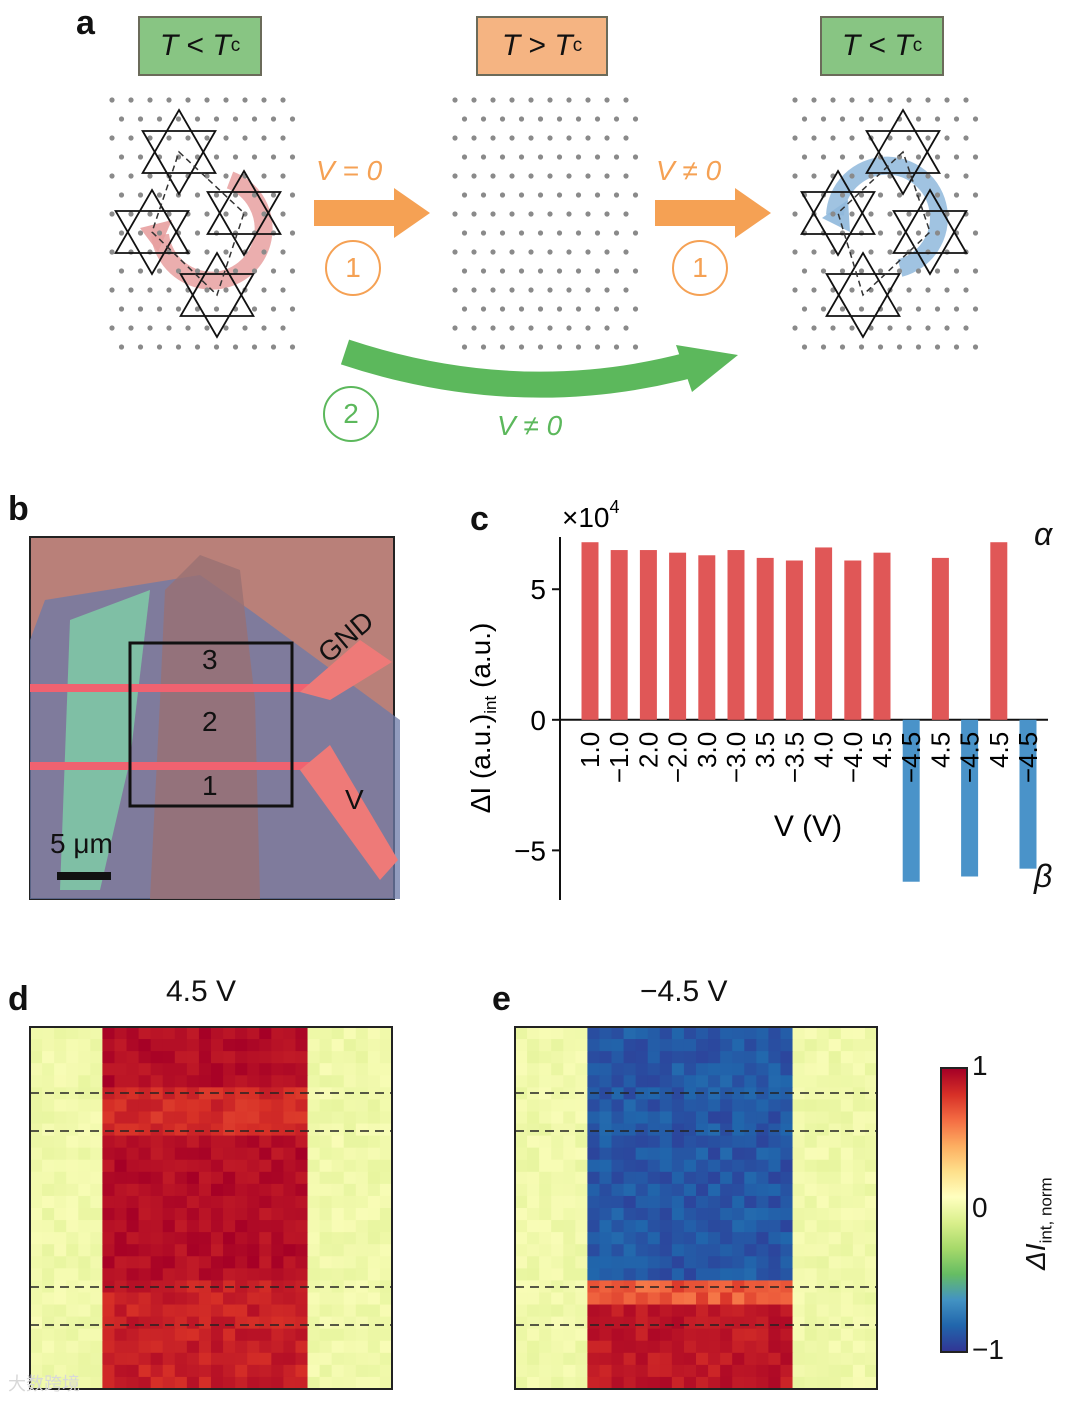 Image resolution: width=1080 pixels, height=1404 pixels. I want to click on x-tick-label: 4.5, so click(882, 750).